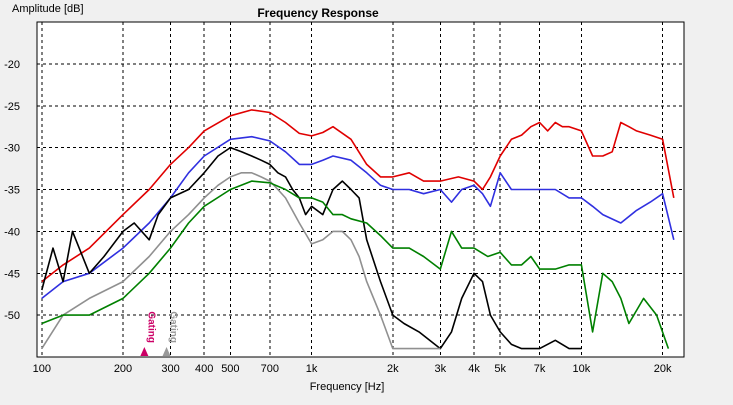 This screenshot has height=405, width=733. What do you see at coordinates (270, 369) in the screenshot?
I see `x-tick-label: 700` at bounding box center [270, 369].